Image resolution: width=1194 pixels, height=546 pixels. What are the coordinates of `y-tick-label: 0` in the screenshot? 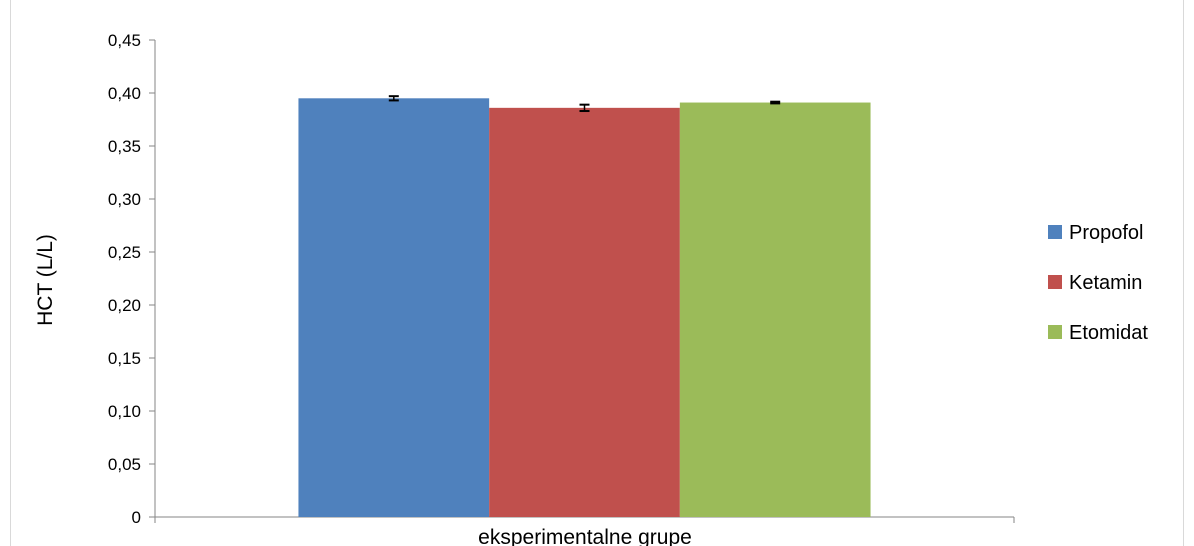 It's located at (136, 517).